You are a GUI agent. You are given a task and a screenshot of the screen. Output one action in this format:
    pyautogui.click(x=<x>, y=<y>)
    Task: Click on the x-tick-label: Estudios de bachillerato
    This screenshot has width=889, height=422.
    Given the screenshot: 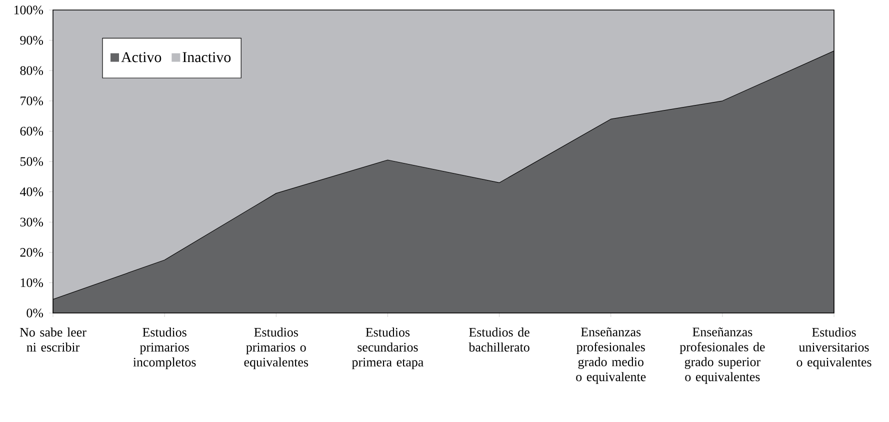 What is the action you would take?
    pyautogui.click(x=499, y=340)
    